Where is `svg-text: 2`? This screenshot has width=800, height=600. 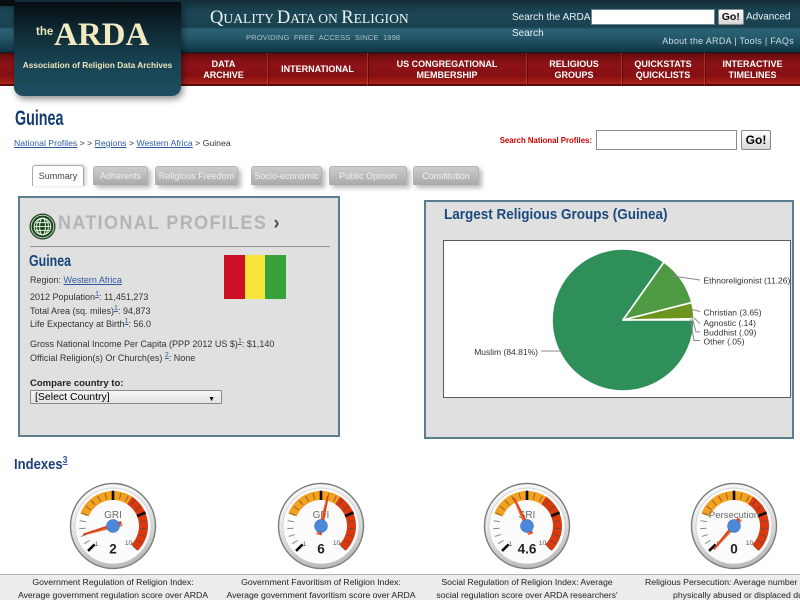
svg-text: 2 is located at coordinates (113, 548).